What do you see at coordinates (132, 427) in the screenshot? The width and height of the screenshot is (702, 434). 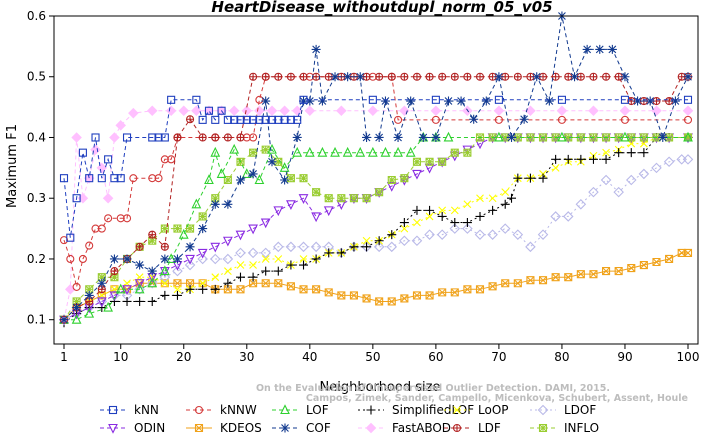 I see `legend-item-odin: ODIN` at bounding box center [132, 427].